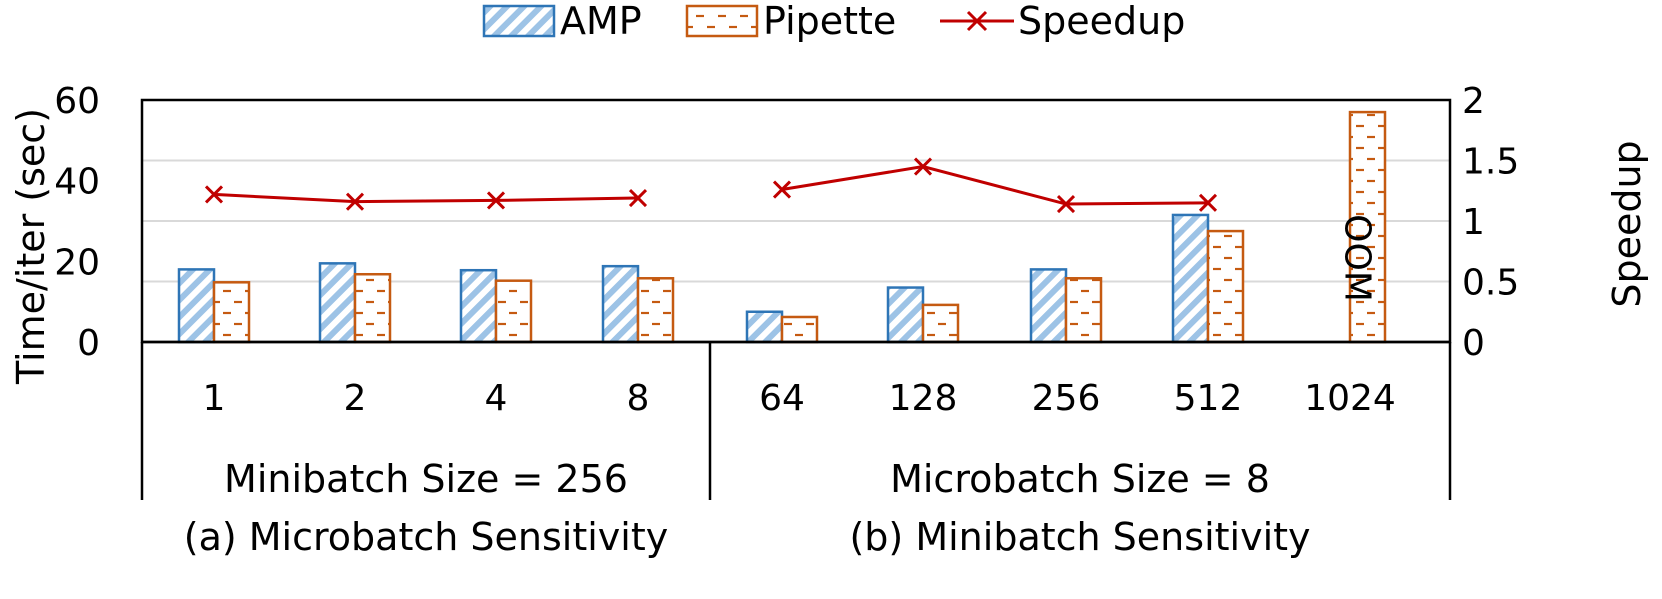 This screenshot has height=599, width=1662. Describe the element at coordinates (77, 262) in the screenshot. I see `y-tick-label: 20` at that location.